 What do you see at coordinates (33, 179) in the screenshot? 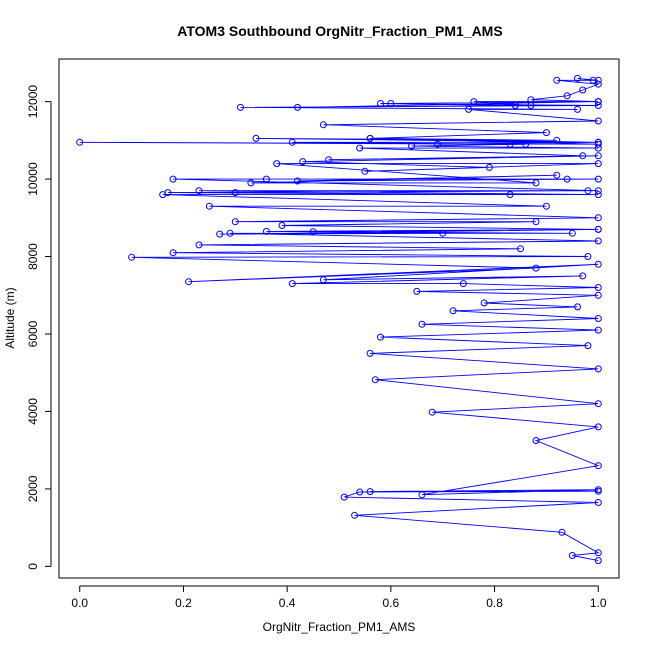
I see `y-tick-label: 10000` at bounding box center [33, 179].